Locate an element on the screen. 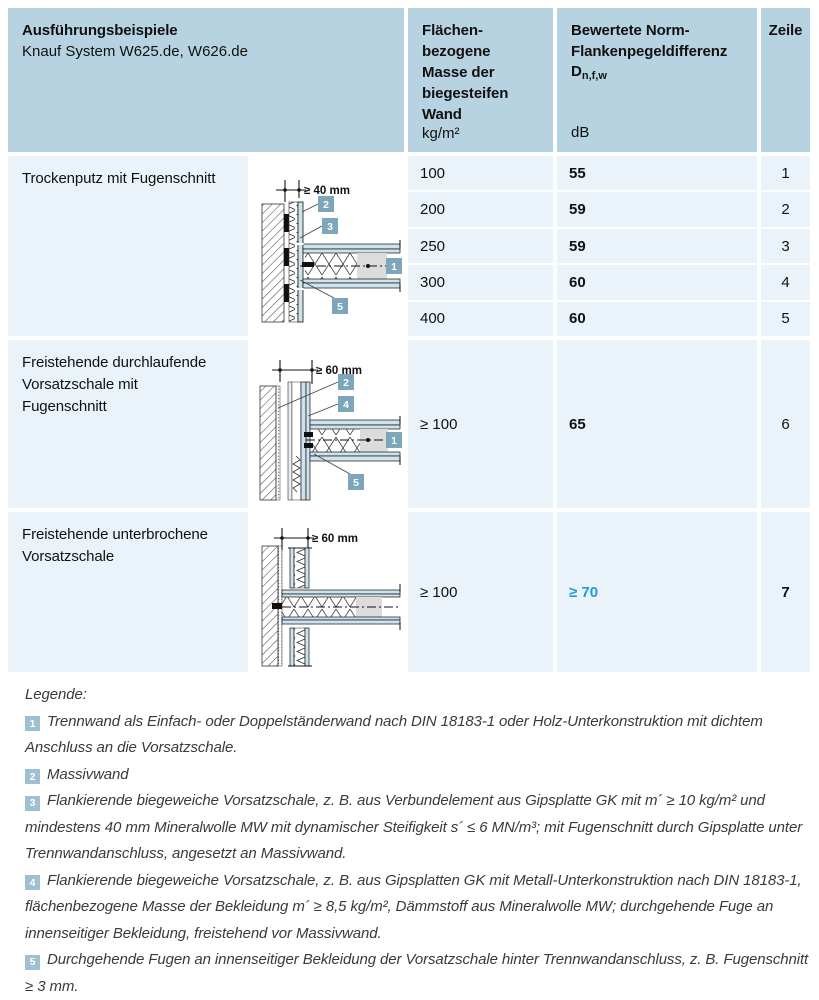 The width and height of the screenshot is (819, 1000). legend-badge-3: 3 is located at coordinates (32, 803).